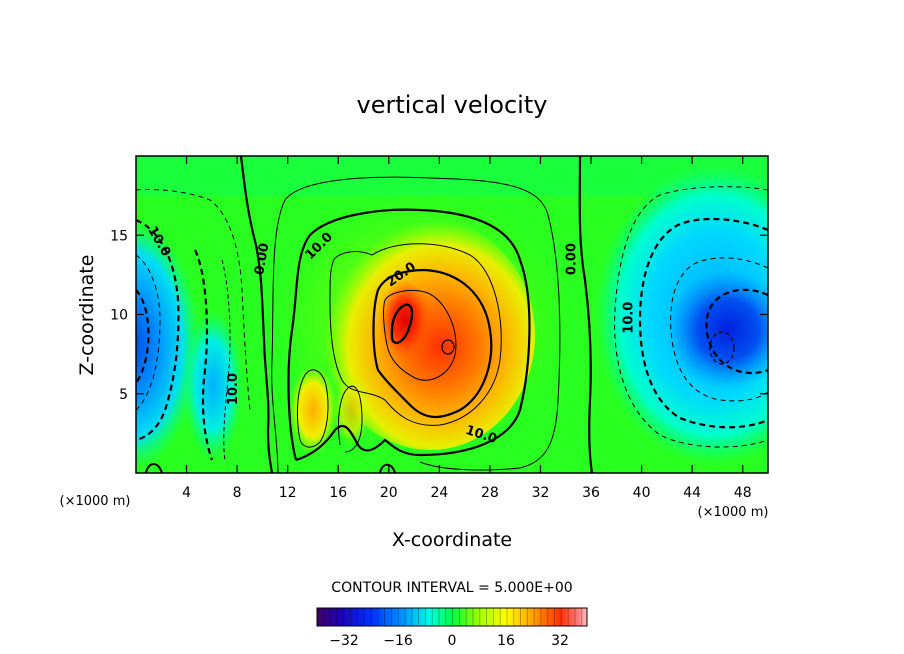  What do you see at coordinates (398, 641) in the screenshot?
I see `colorbar-tick-label: −16` at bounding box center [398, 641].